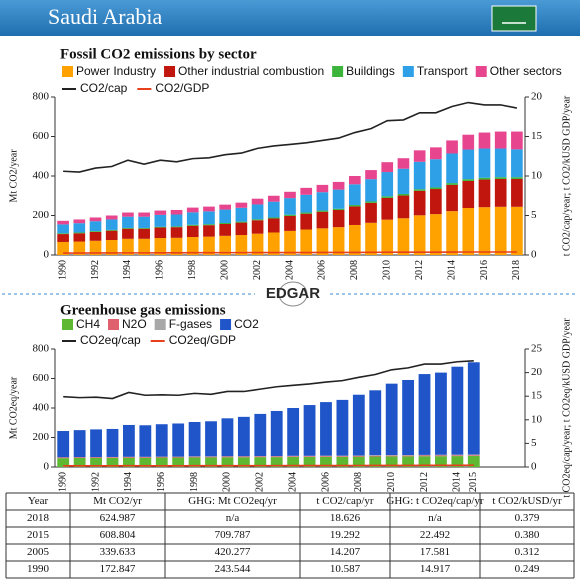 This screenshot has height=579, width=580. What do you see at coordinates (345, 535) in the screenshot?
I see `table-cell: 19.292` at bounding box center [345, 535].